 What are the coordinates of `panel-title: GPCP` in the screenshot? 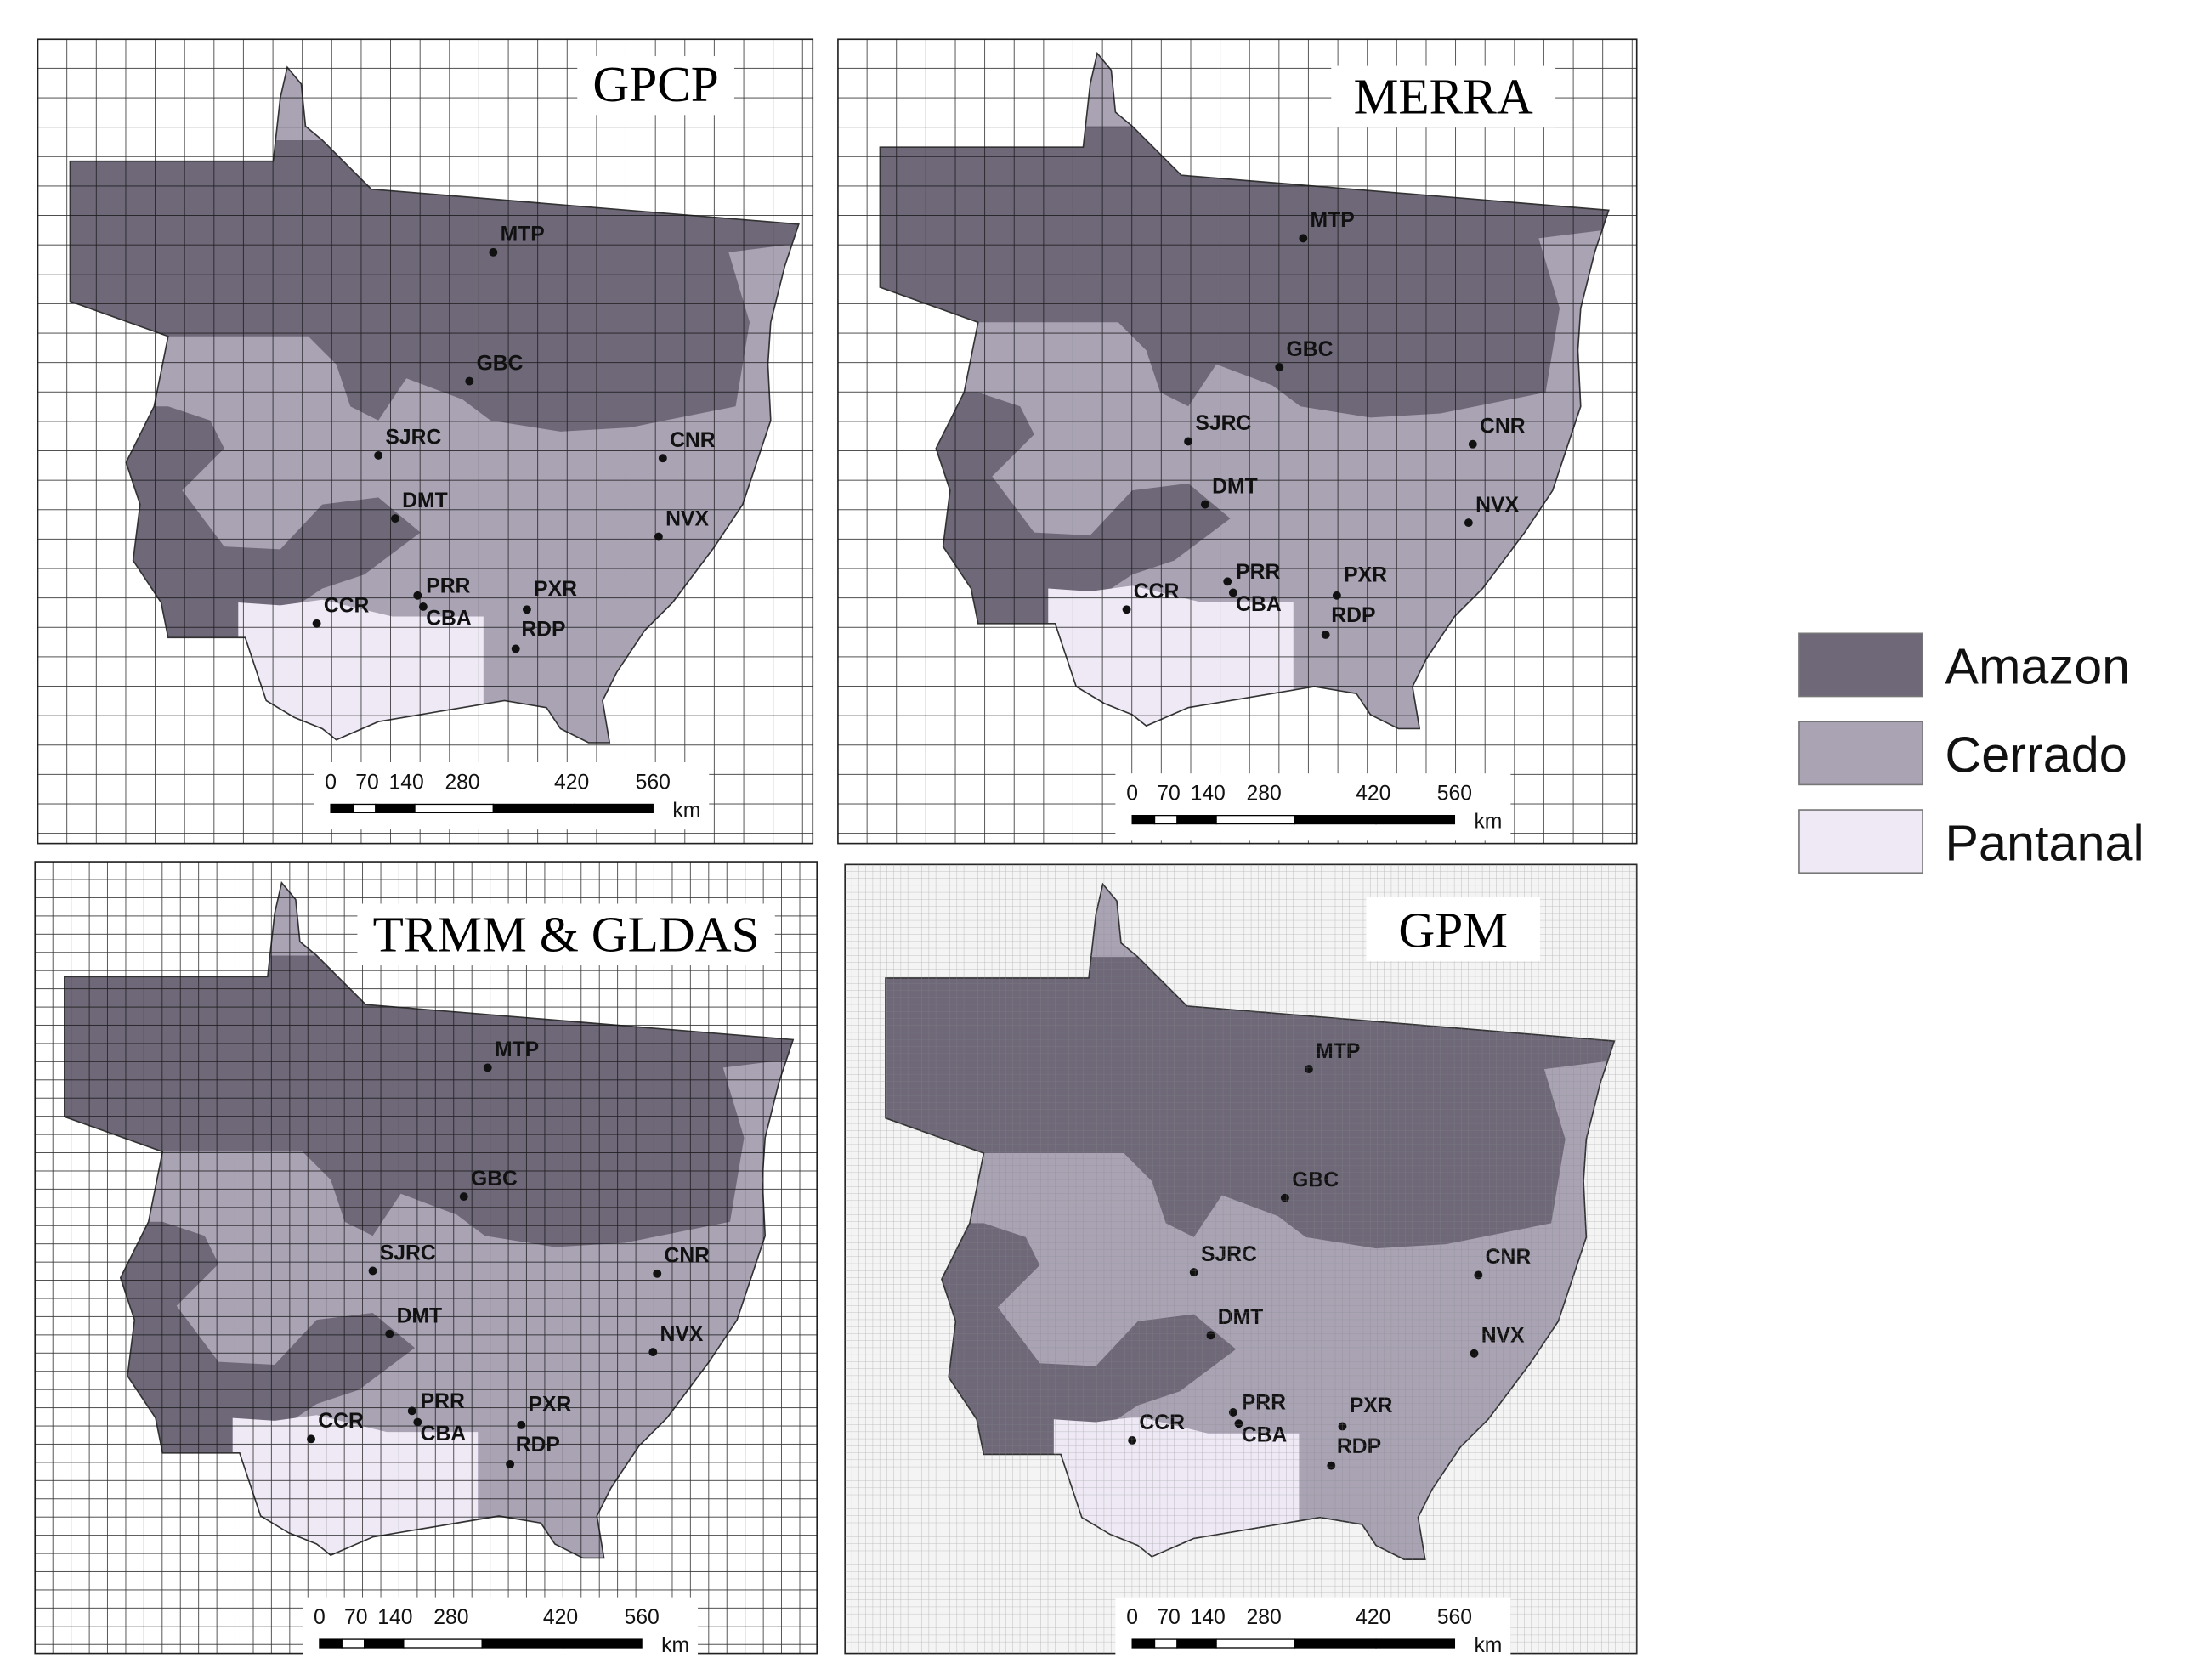 It's located at (655, 84).